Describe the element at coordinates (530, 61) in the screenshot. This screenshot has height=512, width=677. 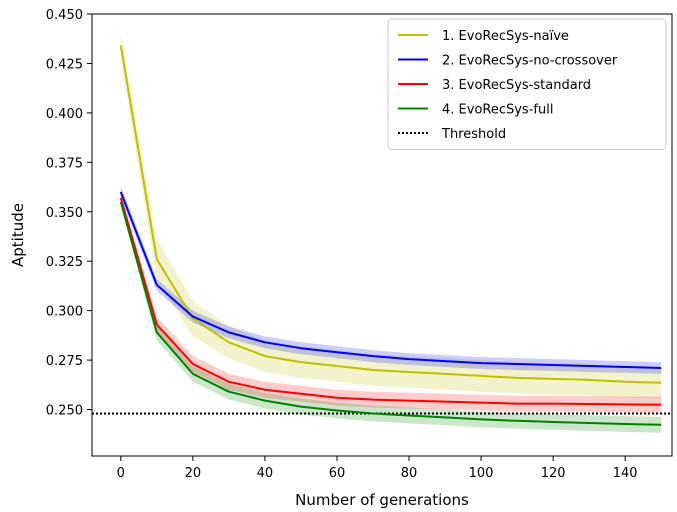
I see `legend-label: 2. EvoRecSys-no-crossover` at that location.